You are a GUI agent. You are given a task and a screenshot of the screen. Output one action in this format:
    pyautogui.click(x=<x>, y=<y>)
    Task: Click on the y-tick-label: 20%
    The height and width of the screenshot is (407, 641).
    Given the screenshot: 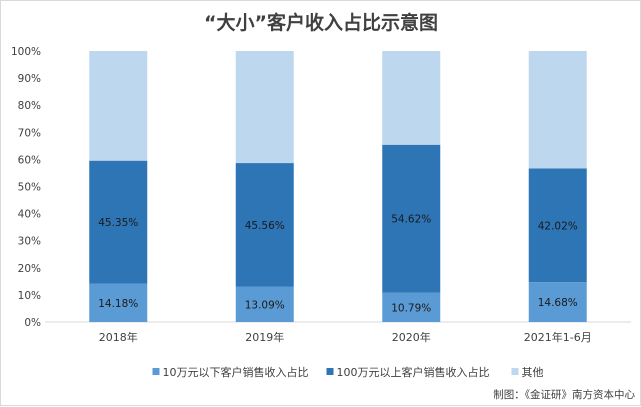 What is the action you would take?
    pyautogui.click(x=29, y=269)
    